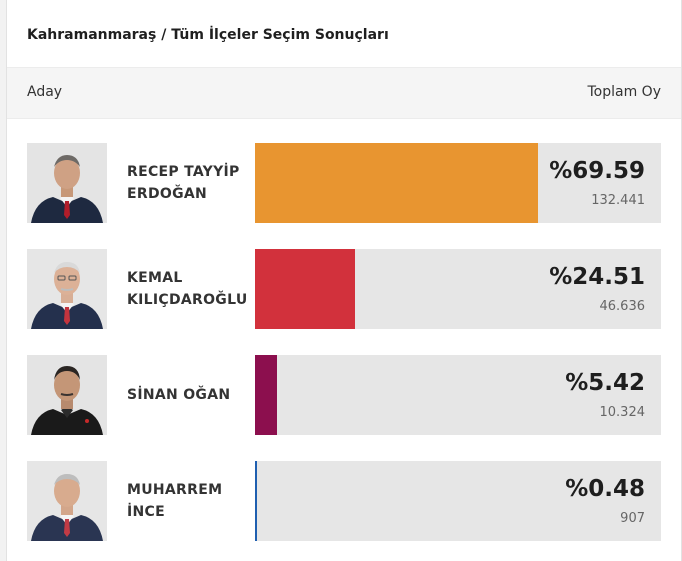 This screenshot has height=561, width=682. What do you see at coordinates (183, 183) in the screenshot?
I see `candidate-name: RECEP TAYYİP ERDOĞAN` at bounding box center [183, 183].